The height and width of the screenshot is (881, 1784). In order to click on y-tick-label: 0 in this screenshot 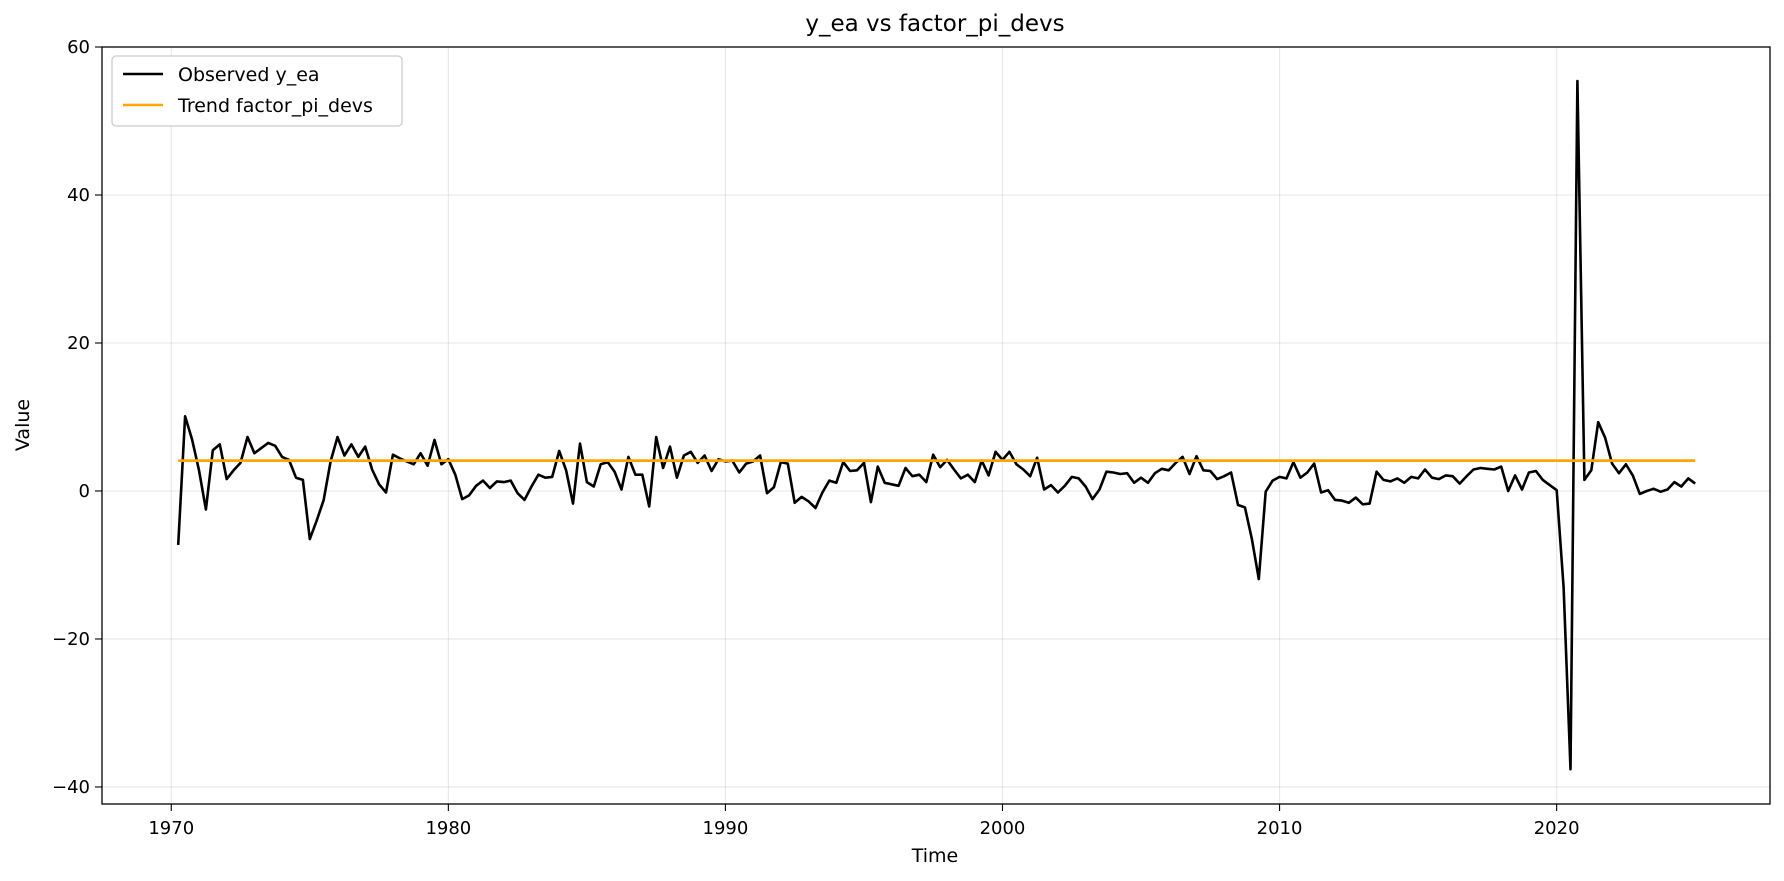, I will do `click(84, 491)`.